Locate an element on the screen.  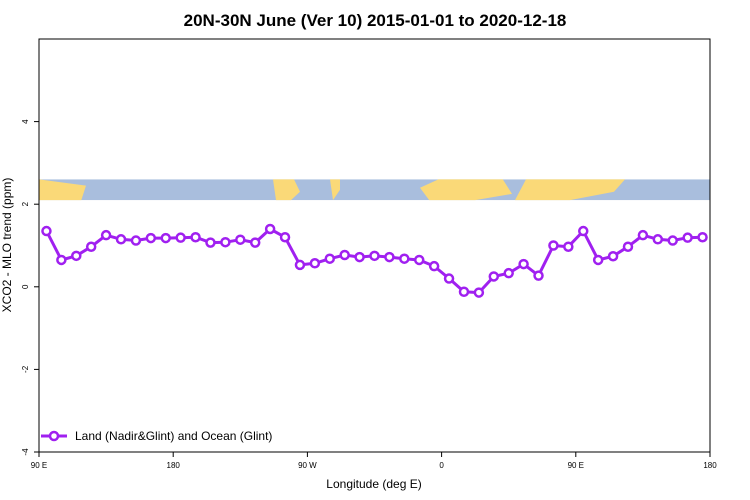
legend: Land (Nadir&Glint) and Ocean (Glint) is located at coordinates (156, 436).